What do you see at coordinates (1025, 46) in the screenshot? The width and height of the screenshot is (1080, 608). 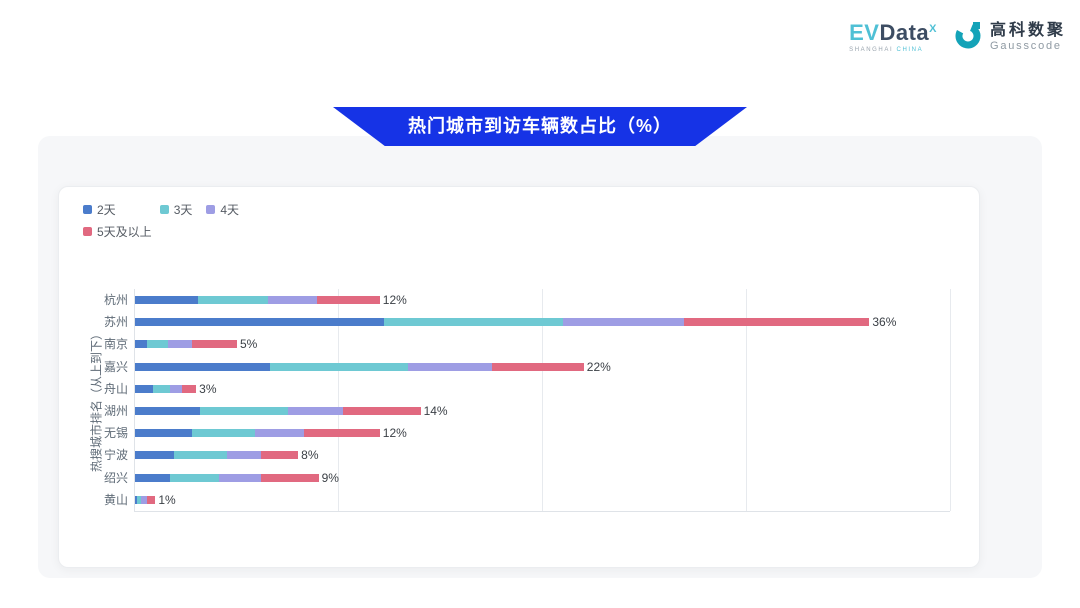 I see `gausscode-name-en: Gausscode` at bounding box center [1025, 46].